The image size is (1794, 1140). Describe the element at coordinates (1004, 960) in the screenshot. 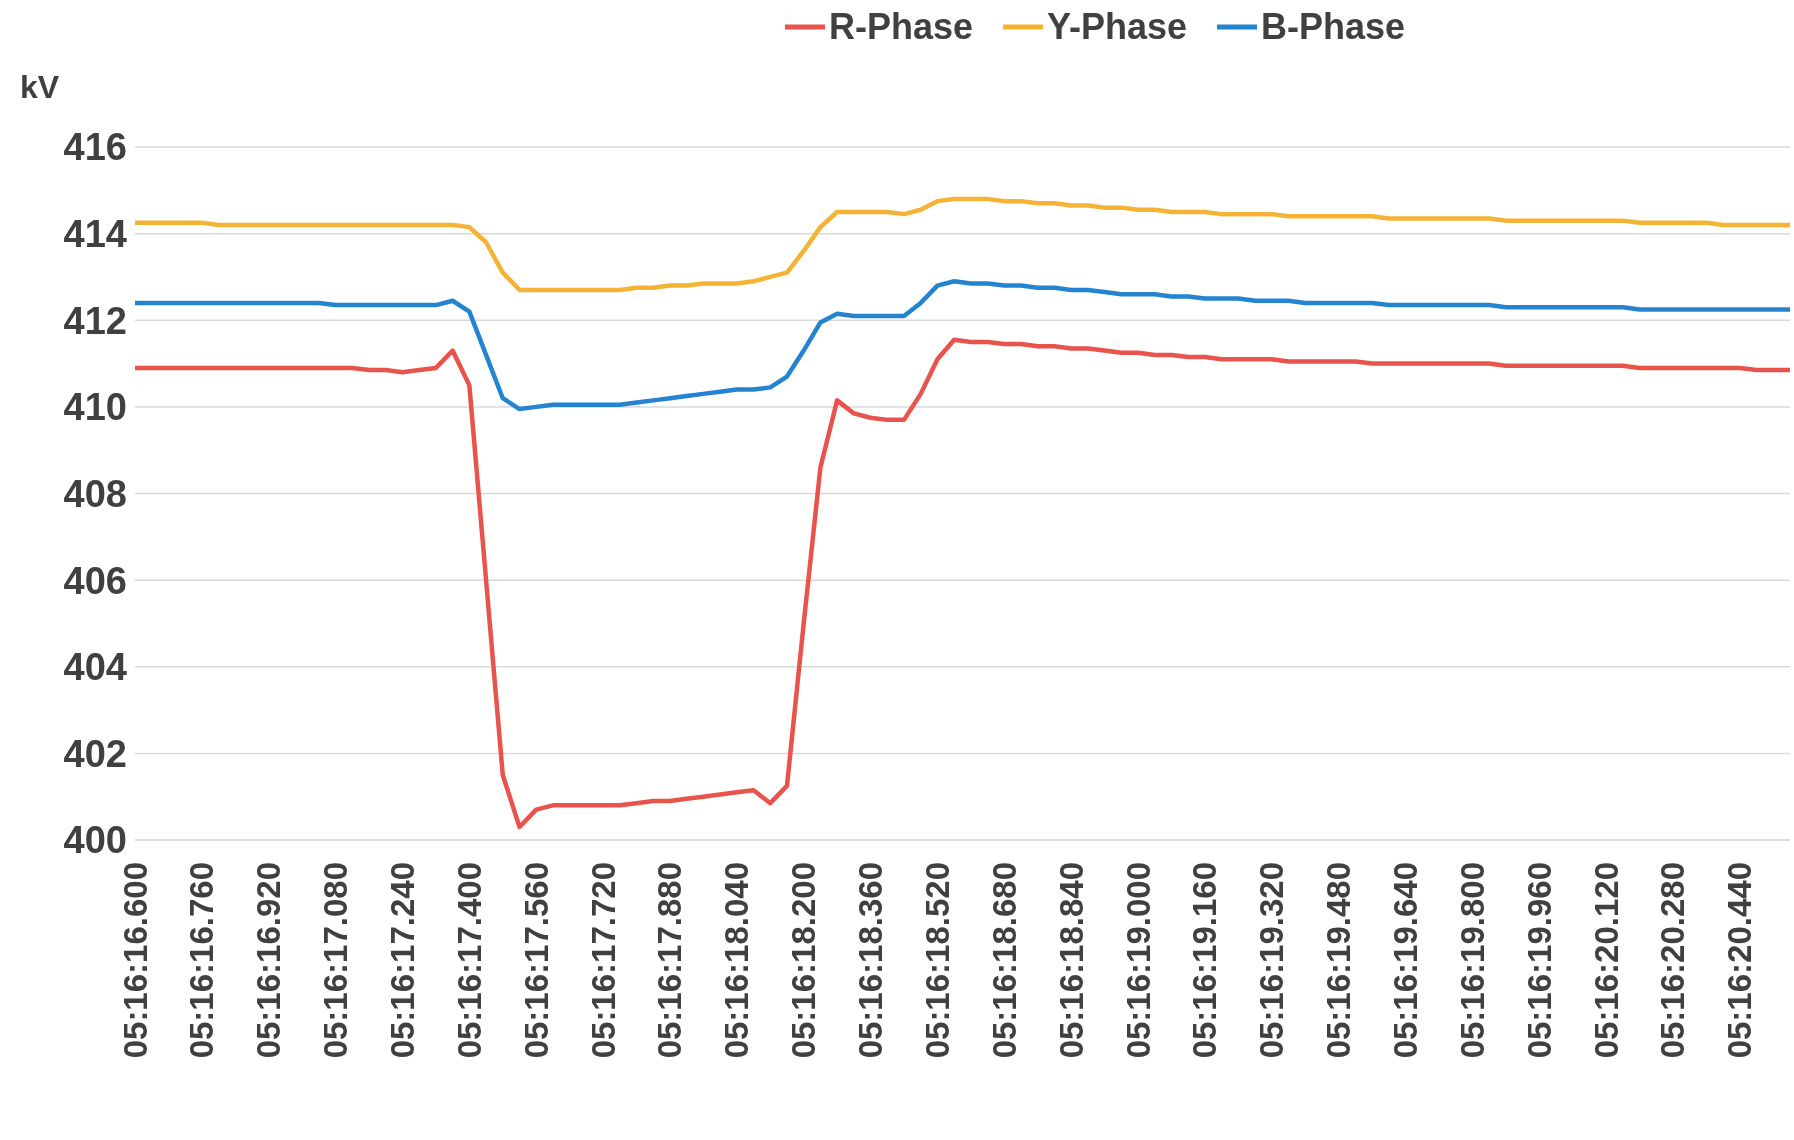

I see `x-tick-label: 05:16:18.680` at that location.